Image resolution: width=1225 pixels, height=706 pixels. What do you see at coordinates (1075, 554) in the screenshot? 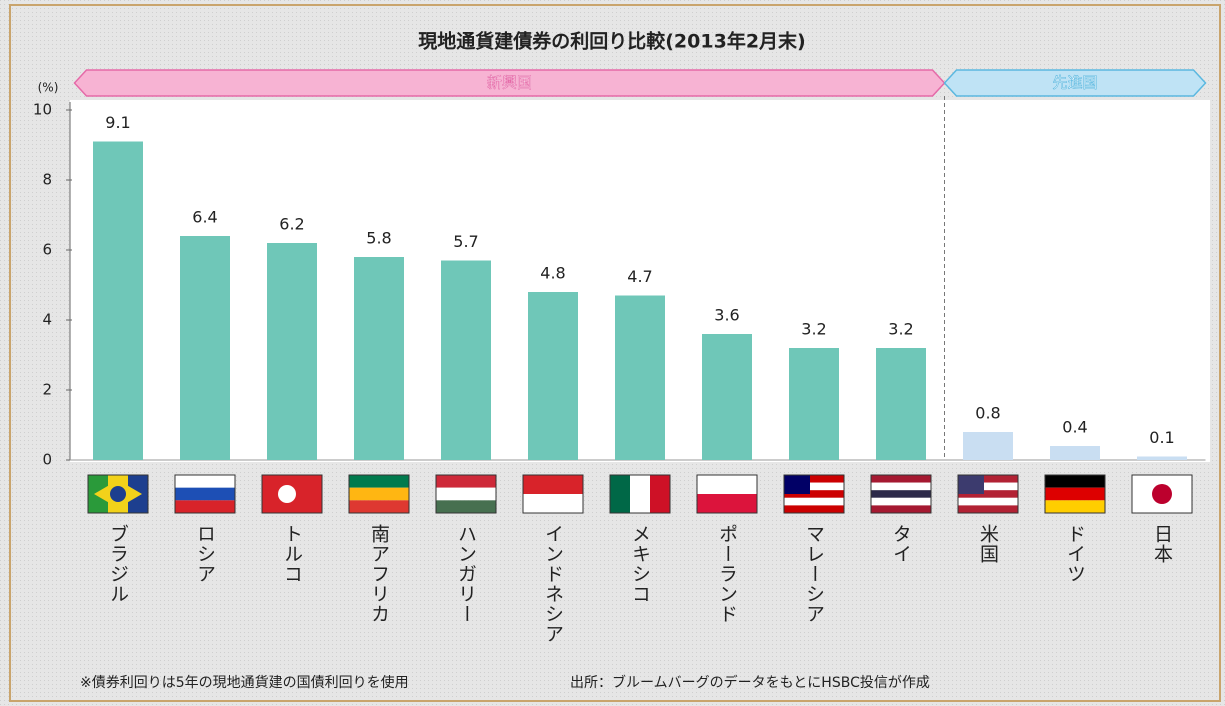
I see `x-tick-label: ドイツ` at bounding box center [1075, 554].